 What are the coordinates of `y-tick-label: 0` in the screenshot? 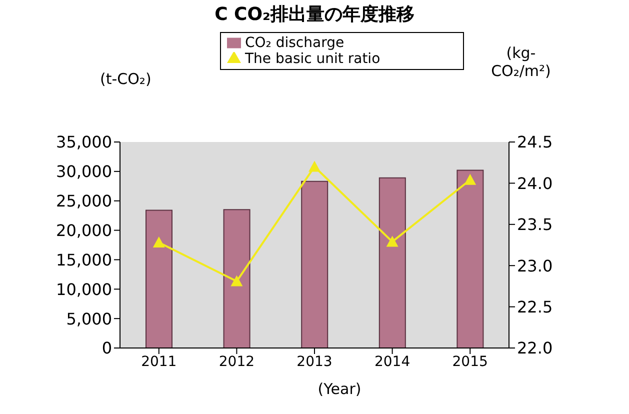 It's located at (107, 348).